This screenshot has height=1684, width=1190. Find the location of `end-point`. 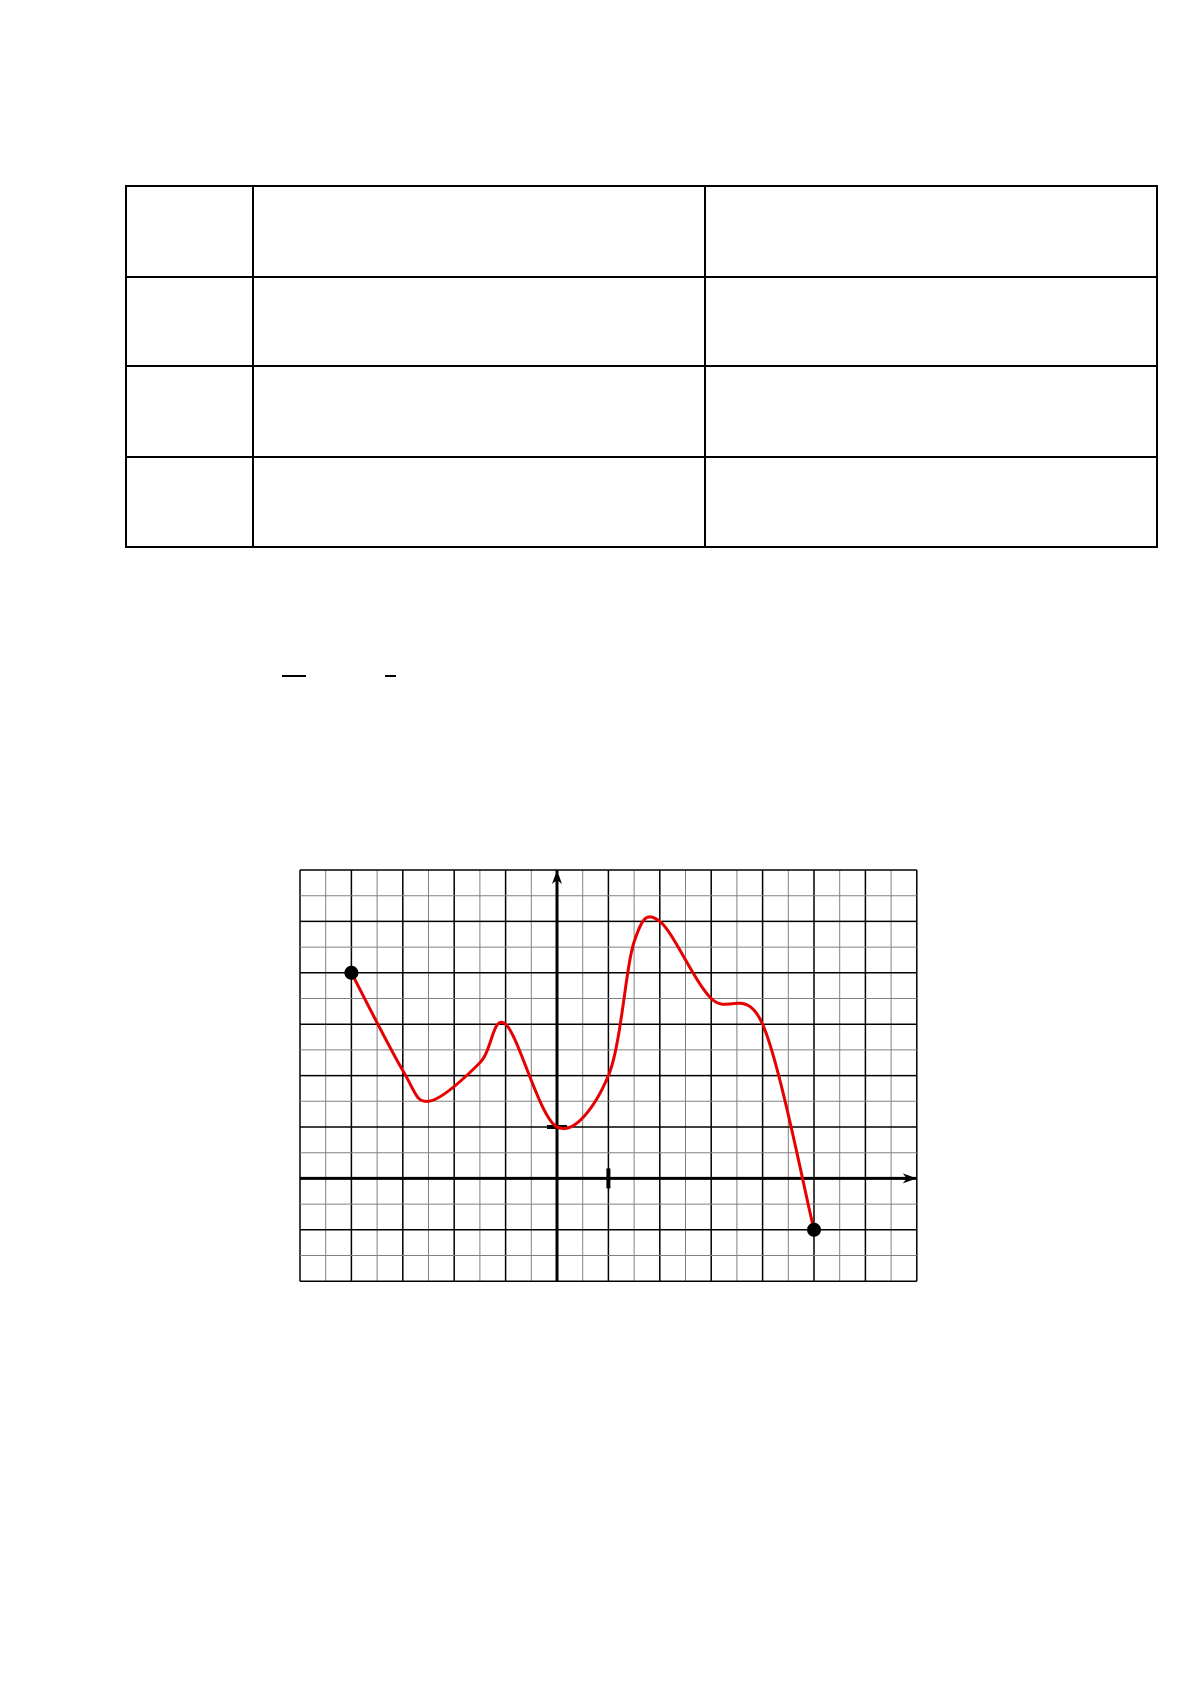

end-point is located at coordinates (814, 1229).